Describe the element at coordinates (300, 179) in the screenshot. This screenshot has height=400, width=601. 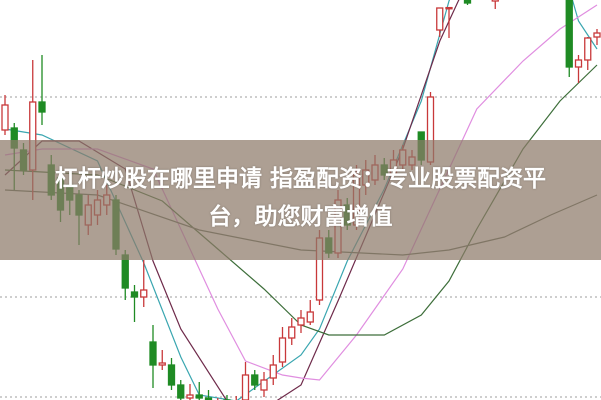
I see `headline-line-1: 杠杆炒股在哪里申请 指盈配资：专业股票配资平` at that location.